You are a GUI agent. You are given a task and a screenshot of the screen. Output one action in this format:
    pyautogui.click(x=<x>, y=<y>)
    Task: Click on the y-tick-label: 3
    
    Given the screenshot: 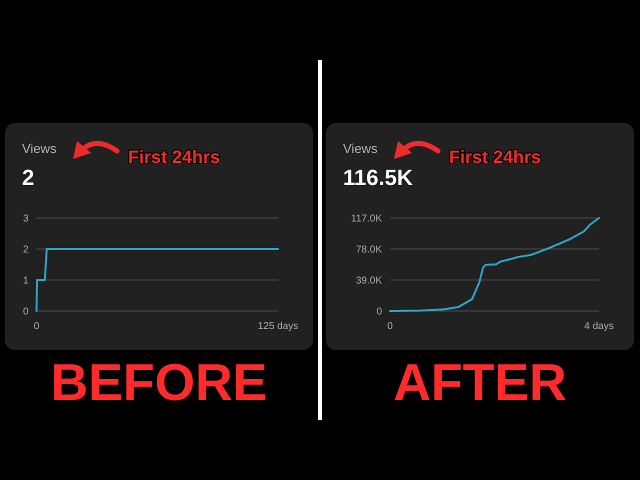 What is the action you would take?
    pyautogui.click(x=25, y=219)
    